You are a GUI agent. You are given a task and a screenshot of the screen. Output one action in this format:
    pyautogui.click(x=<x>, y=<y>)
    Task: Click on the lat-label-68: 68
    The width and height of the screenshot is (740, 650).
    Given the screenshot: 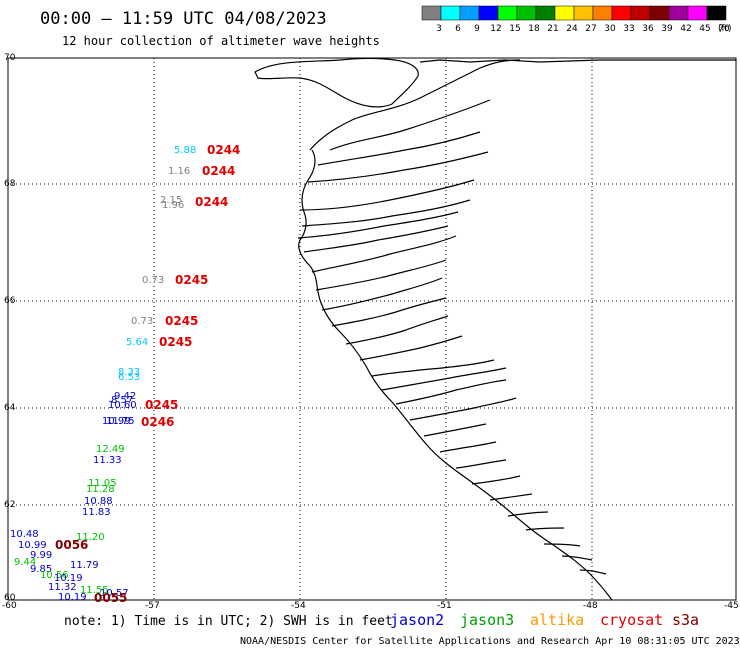 What is the action you would take?
    pyautogui.click(x=10, y=184)
    